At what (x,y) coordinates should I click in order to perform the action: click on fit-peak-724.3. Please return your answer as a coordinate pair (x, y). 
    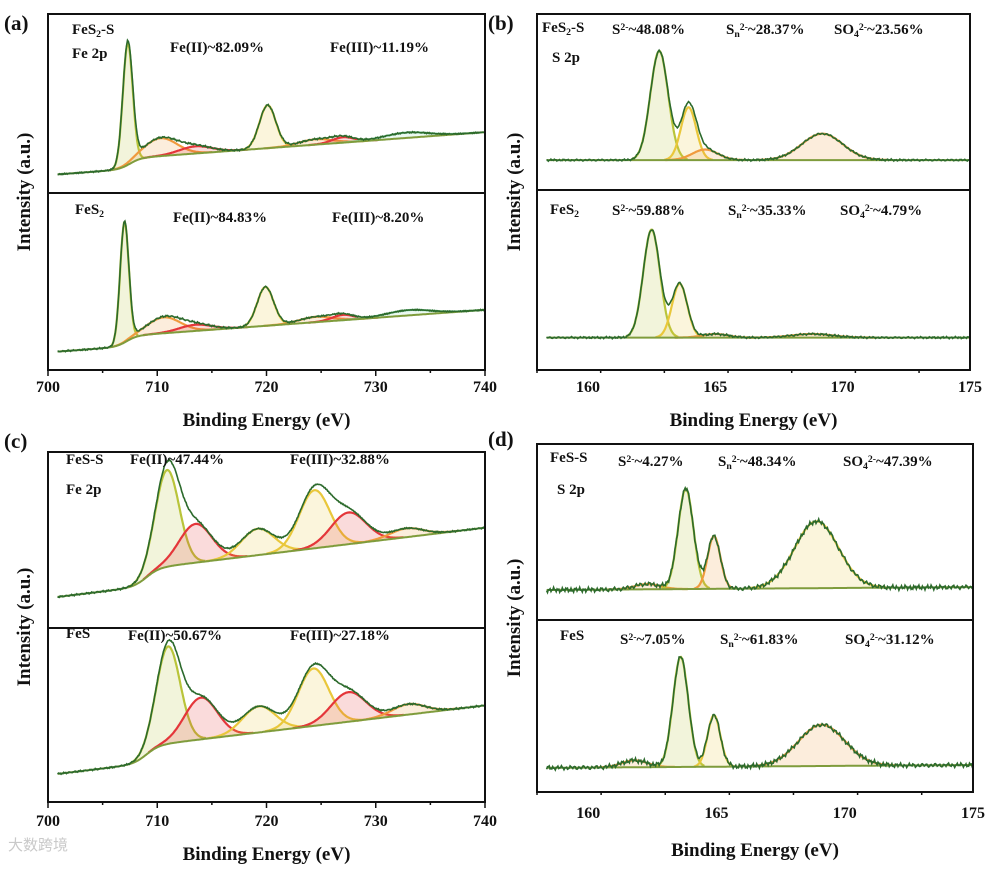
    Looking at the image, I should click on (313, 700).